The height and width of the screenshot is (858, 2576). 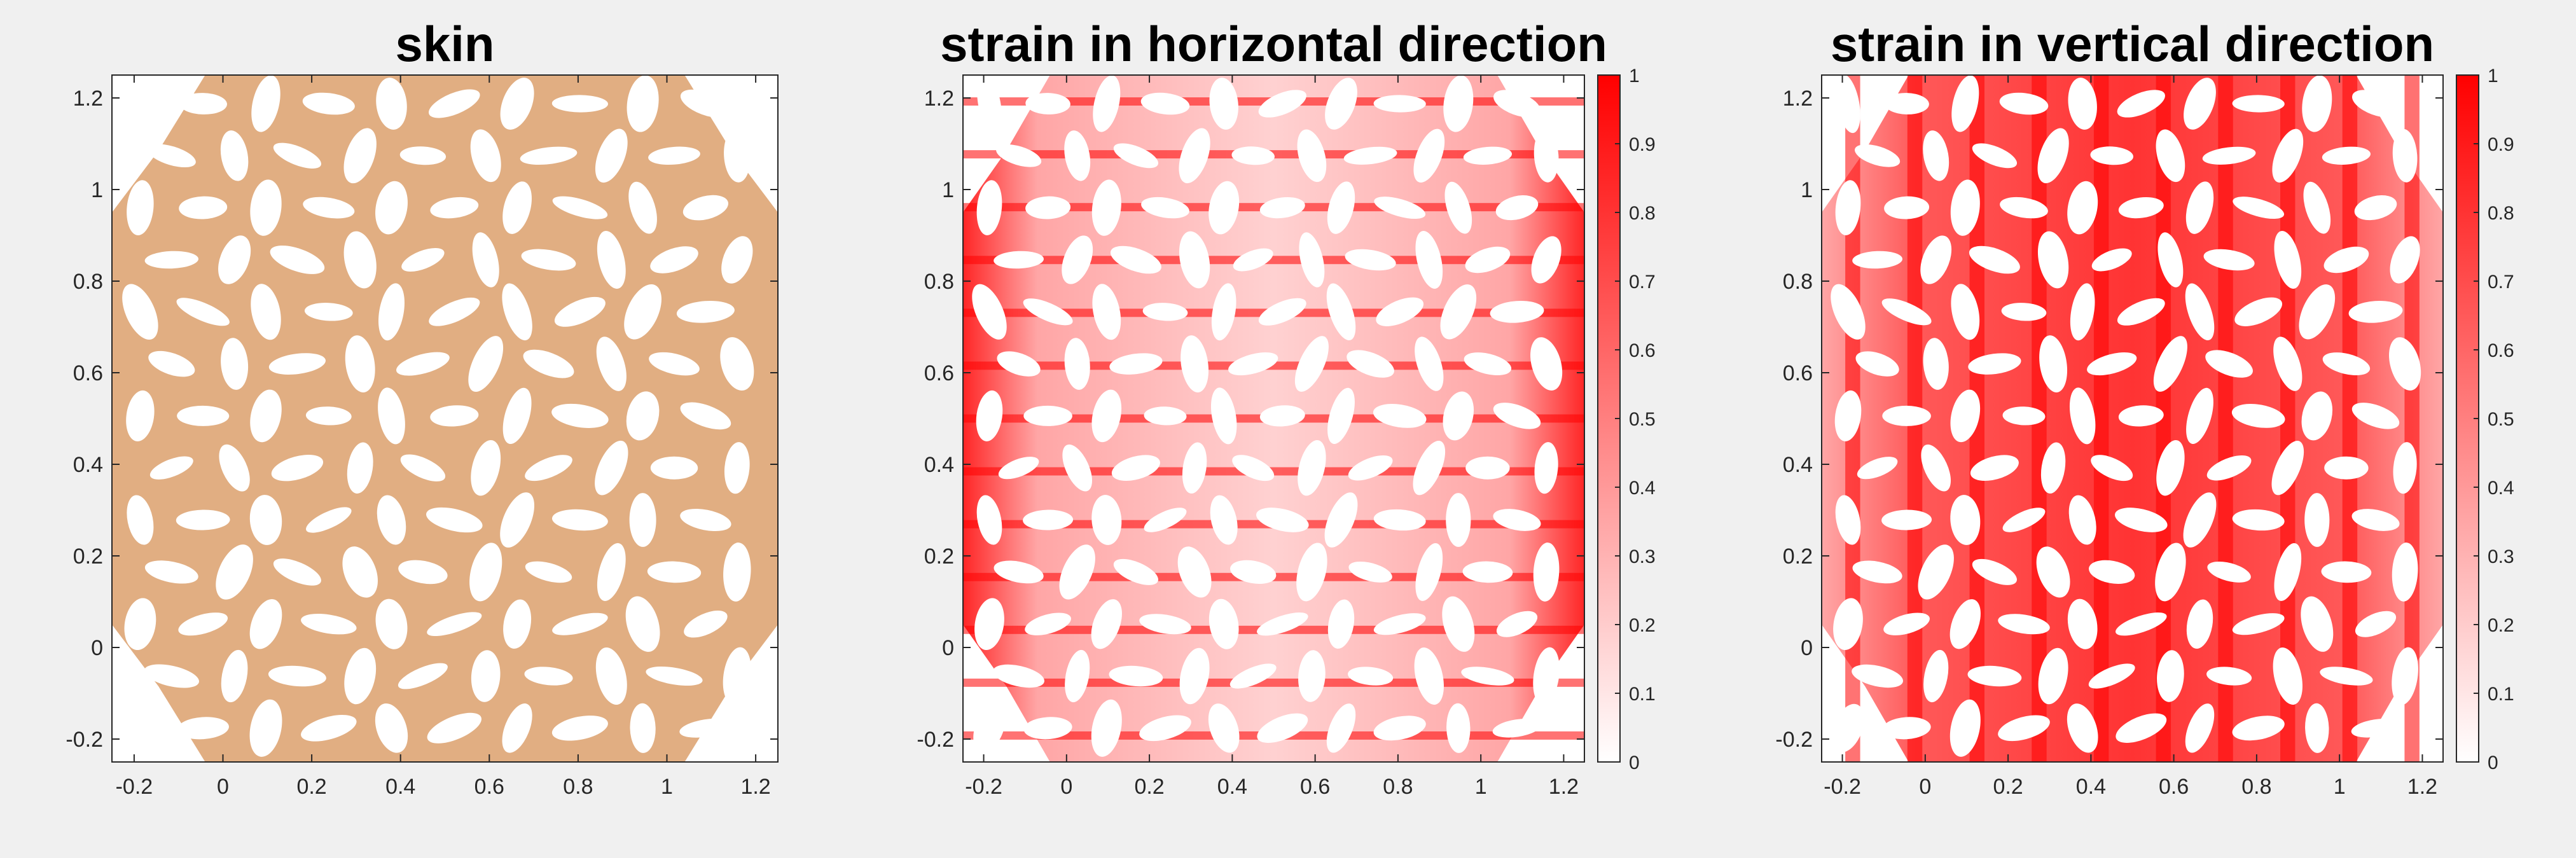 I want to click on y-tick-label: 0.4, so click(x=88, y=465).